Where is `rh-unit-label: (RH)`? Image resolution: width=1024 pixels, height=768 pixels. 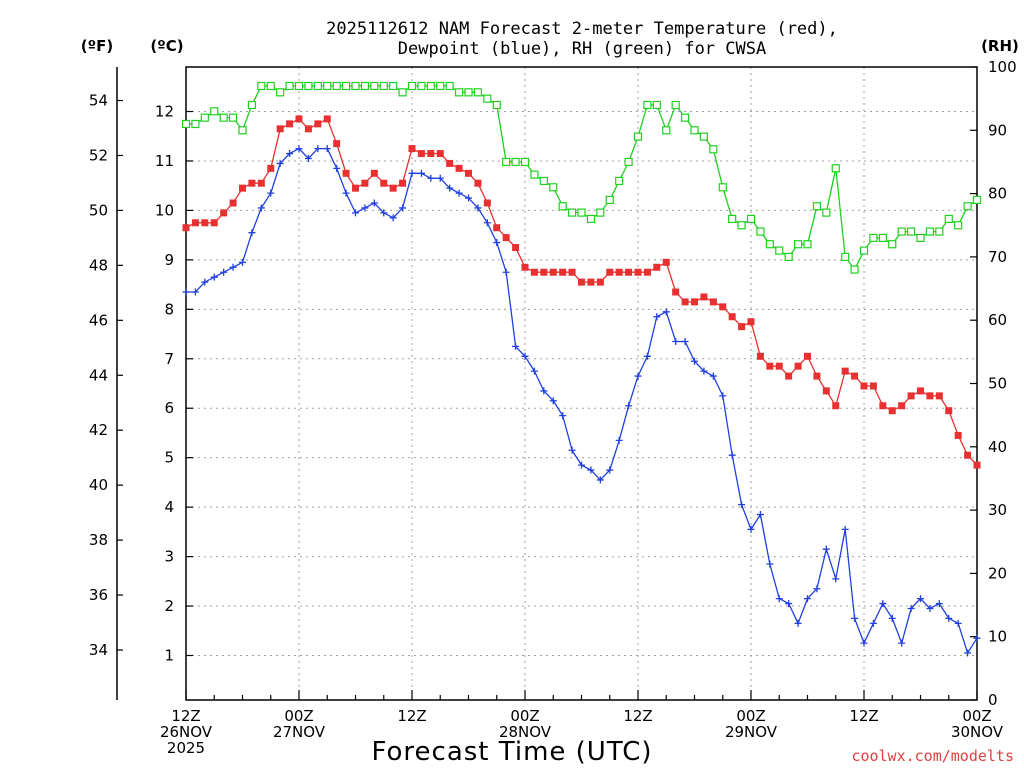 rh-unit-label: (RH) is located at coordinates (1000, 46).